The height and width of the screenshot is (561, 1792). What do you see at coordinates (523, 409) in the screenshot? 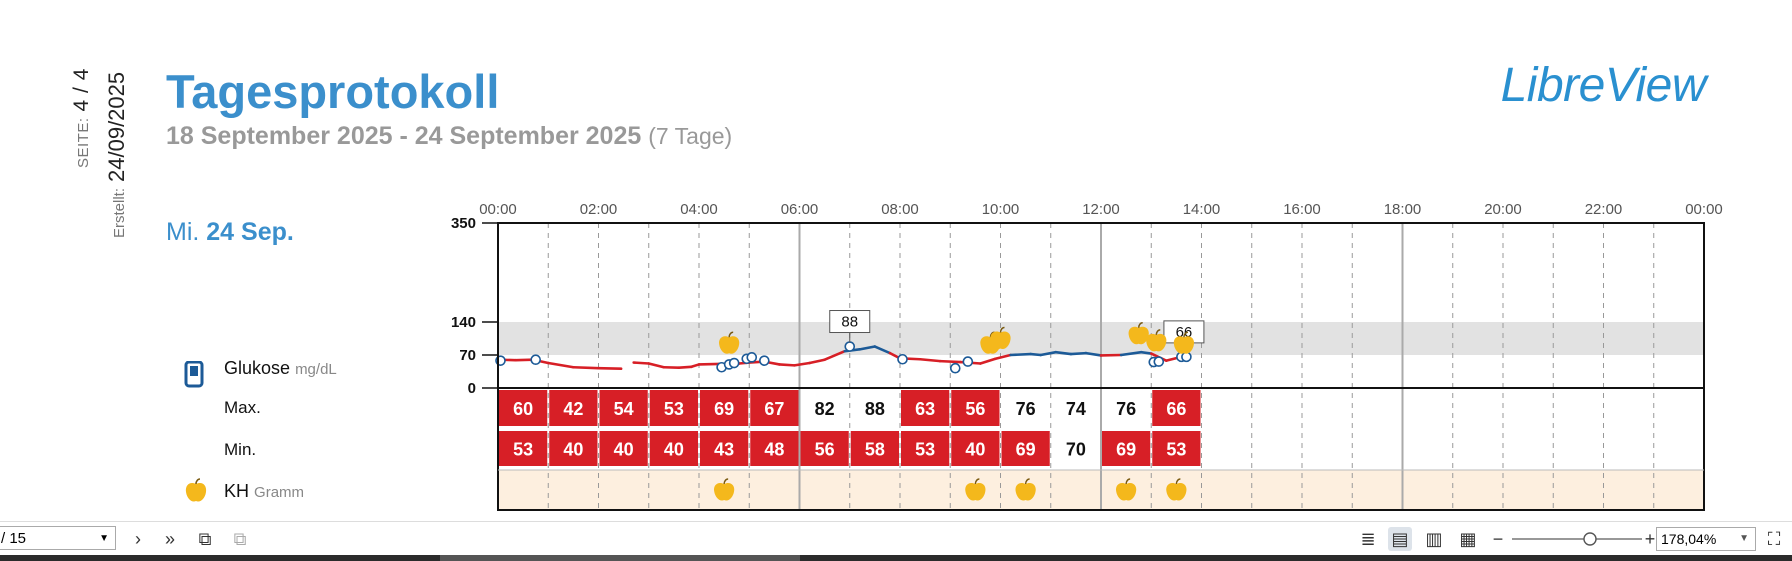
I see `hourly-max-value: 60` at bounding box center [523, 409].